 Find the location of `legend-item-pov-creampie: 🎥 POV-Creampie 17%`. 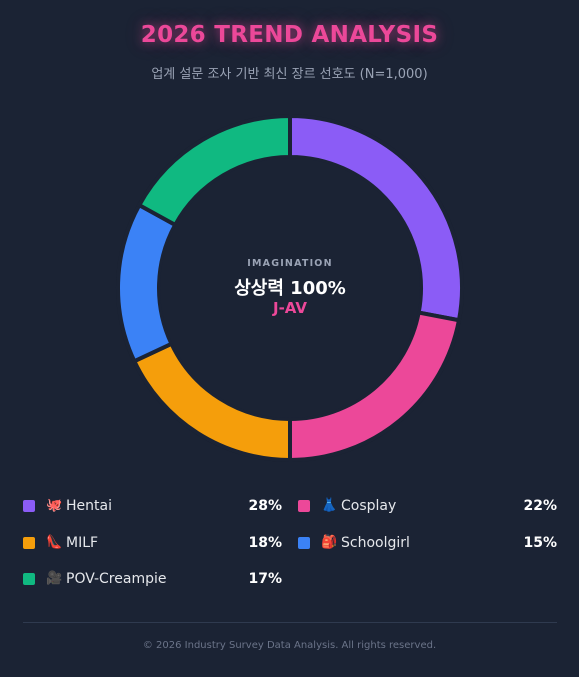

legend-item-pov-creampie: 🎥 POV-Creampie 17% is located at coordinates (153, 579).